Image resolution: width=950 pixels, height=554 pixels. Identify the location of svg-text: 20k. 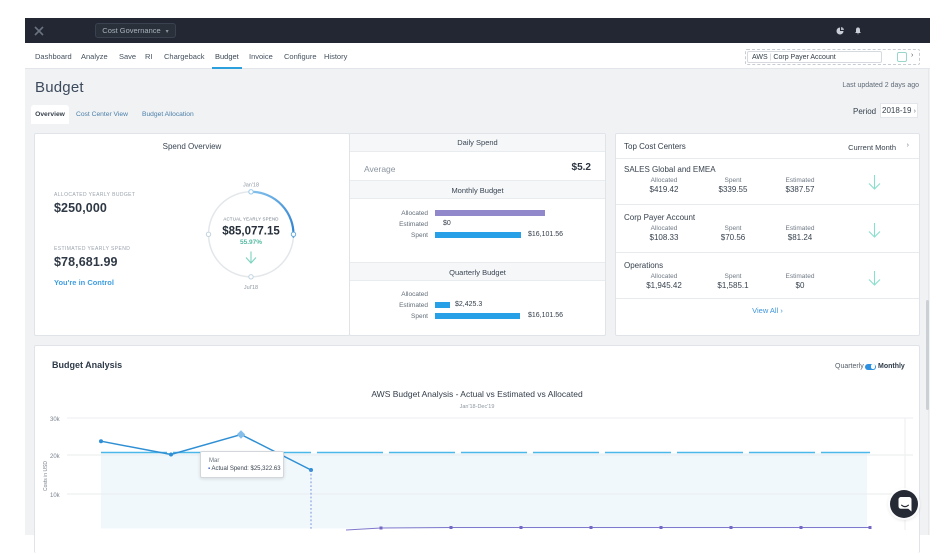
(55, 457).